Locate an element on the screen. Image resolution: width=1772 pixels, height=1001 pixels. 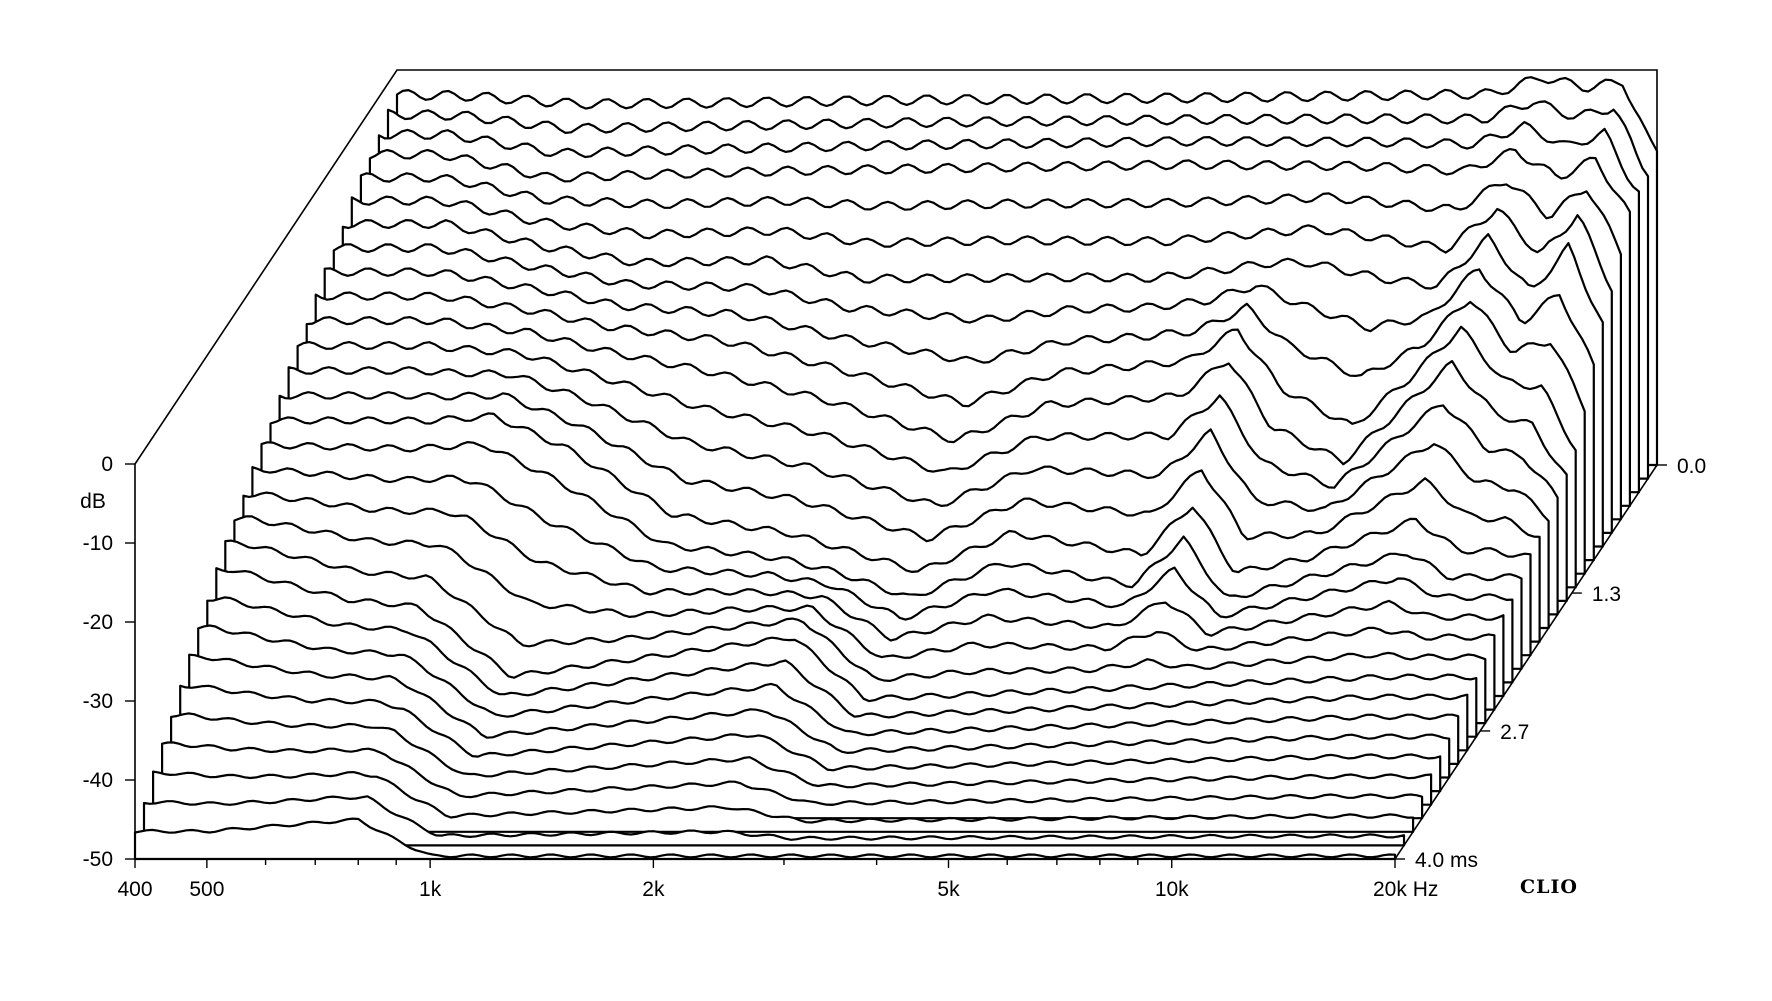
x-tick-label: 10k is located at coordinates (1172, 889).